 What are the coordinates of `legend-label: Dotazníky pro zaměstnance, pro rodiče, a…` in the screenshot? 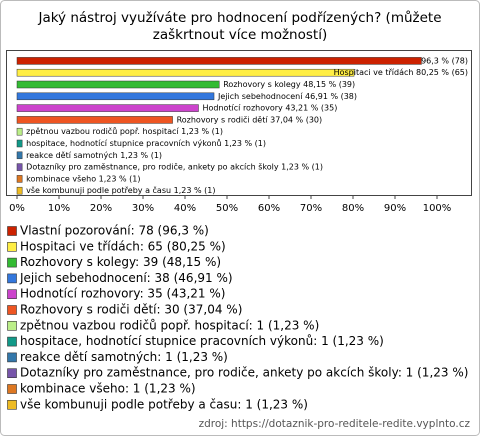 It's located at (244, 373).